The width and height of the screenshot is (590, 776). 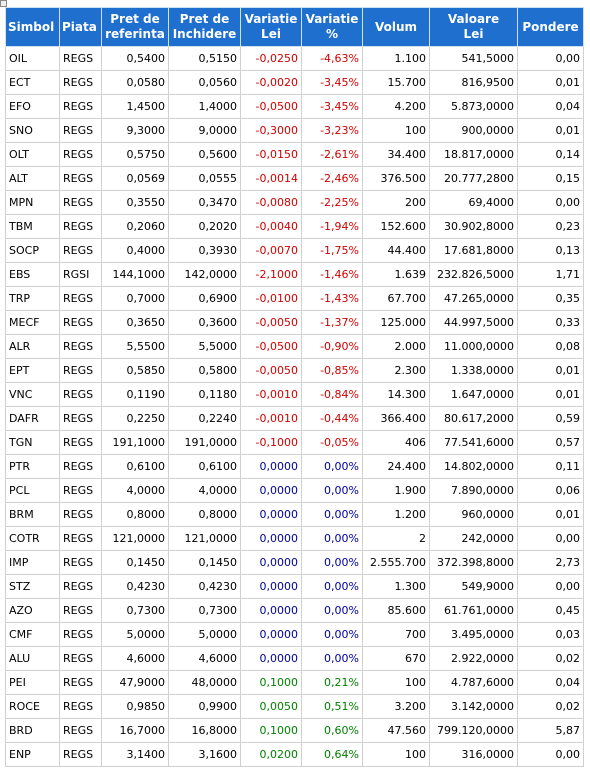 What do you see at coordinates (135, 730) in the screenshot?
I see `table-cell: 16,7000` at bounding box center [135, 730].